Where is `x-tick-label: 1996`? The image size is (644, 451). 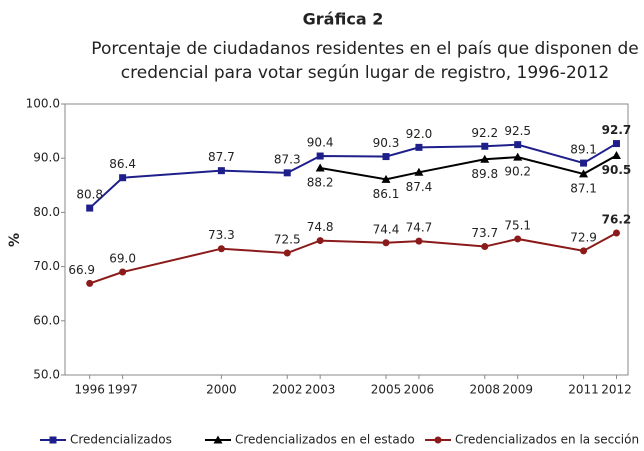 x-tick-label: 1996 is located at coordinates (89, 390).